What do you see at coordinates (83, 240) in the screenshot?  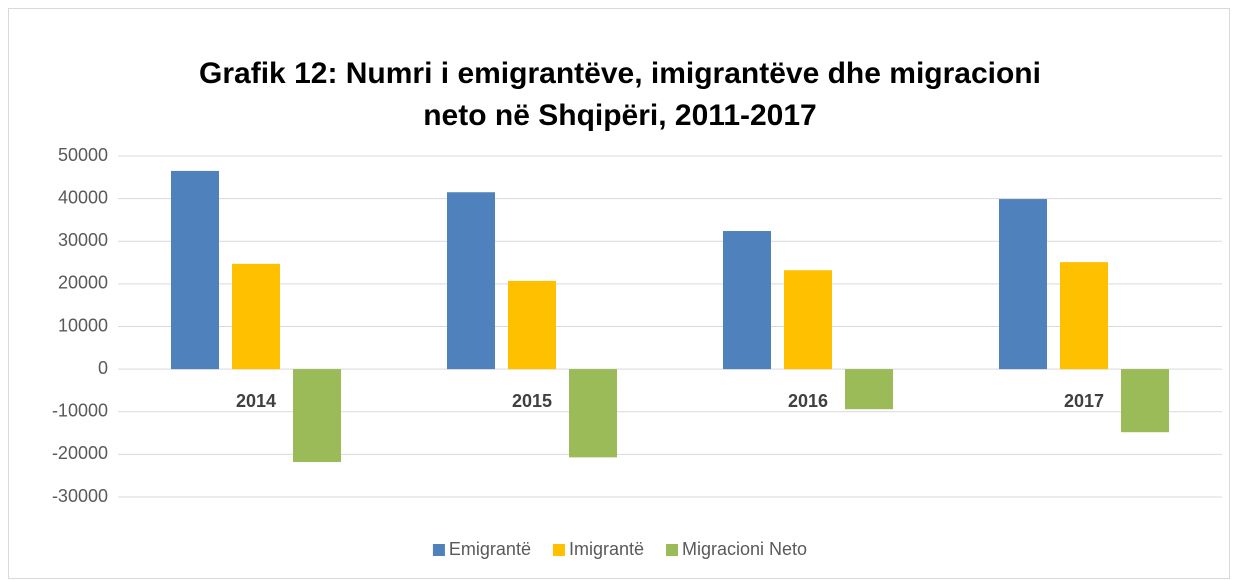 I see `y-tick-label: 30000` at bounding box center [83, 240].